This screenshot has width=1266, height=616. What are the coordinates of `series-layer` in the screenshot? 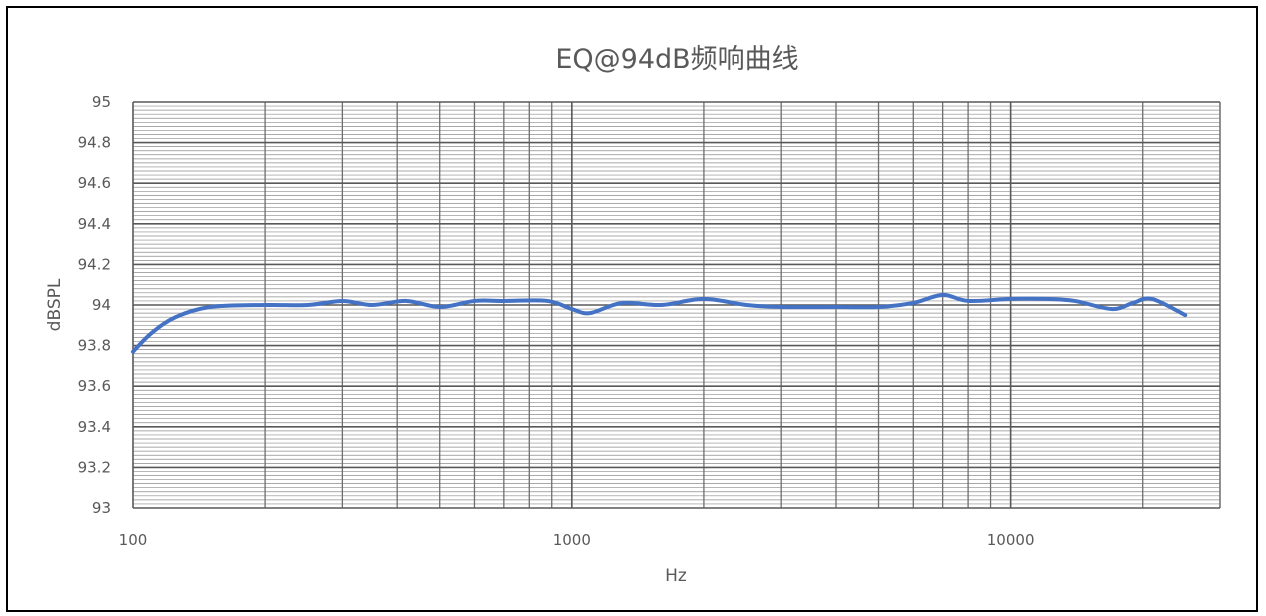 It's located at (659, 323).